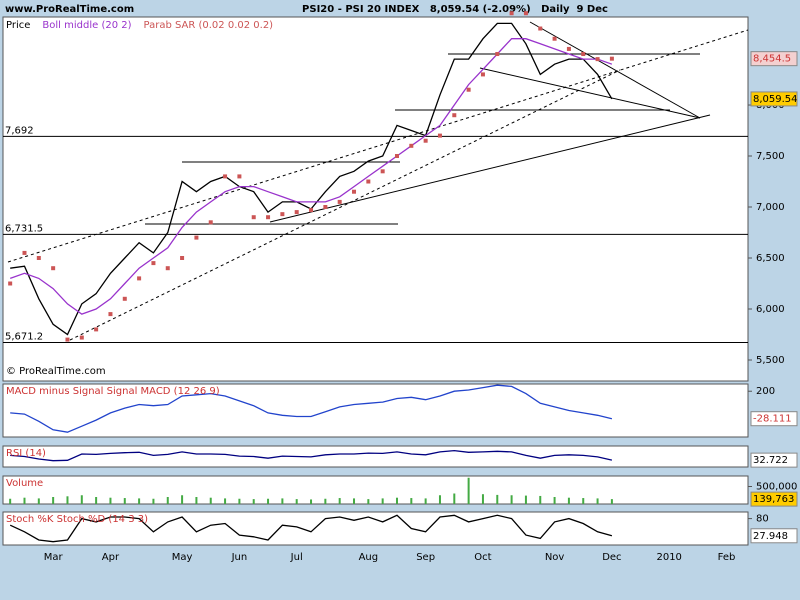 This screenshot has width=800, height=600. What do you see at coordinates (56, 371) in the screenshot?
I see `watermark: © ProRealTime.com` at bounding box center [56, 371].